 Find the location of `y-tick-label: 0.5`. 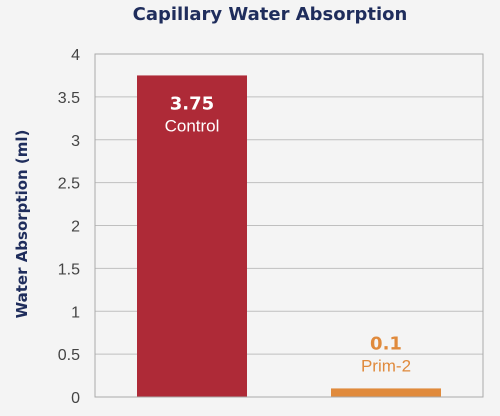

y-tick-label: 0.5 is located at coordinates (69, 355).